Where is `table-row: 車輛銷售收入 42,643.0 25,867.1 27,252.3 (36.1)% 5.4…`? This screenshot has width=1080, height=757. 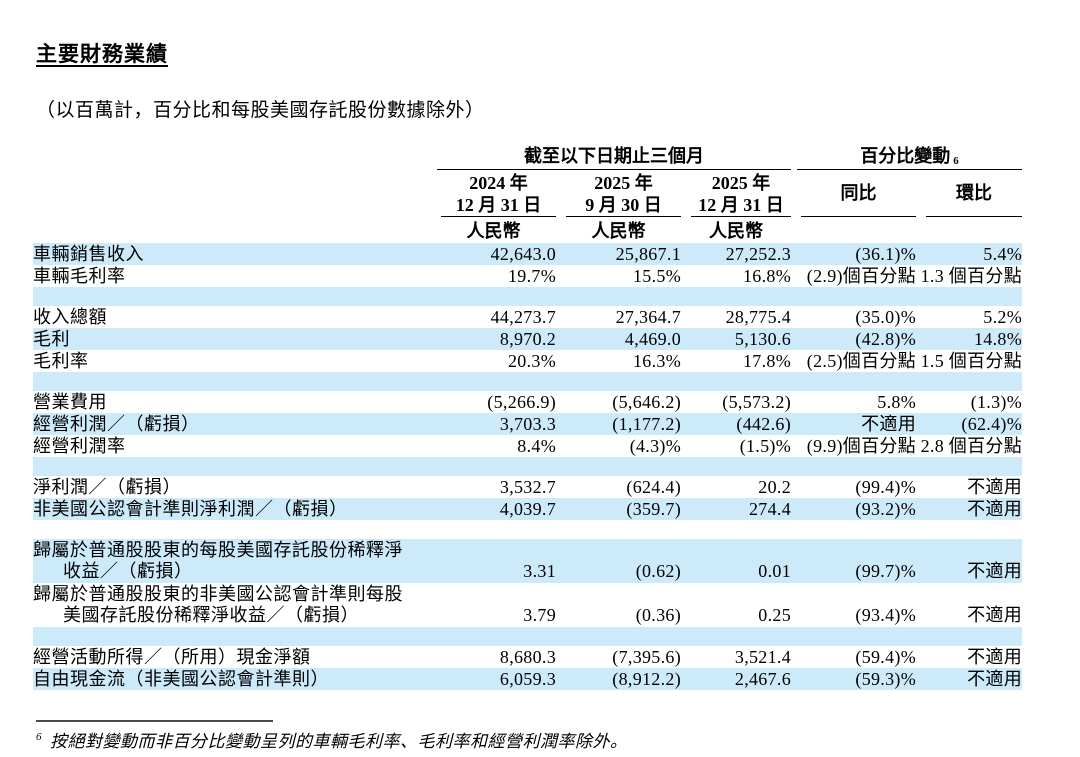
table-row: 車輛銷售收入 42,643.0 25,867.1 27,252.3 (36.1)% 5.4… is located at coordinates (527, 254).